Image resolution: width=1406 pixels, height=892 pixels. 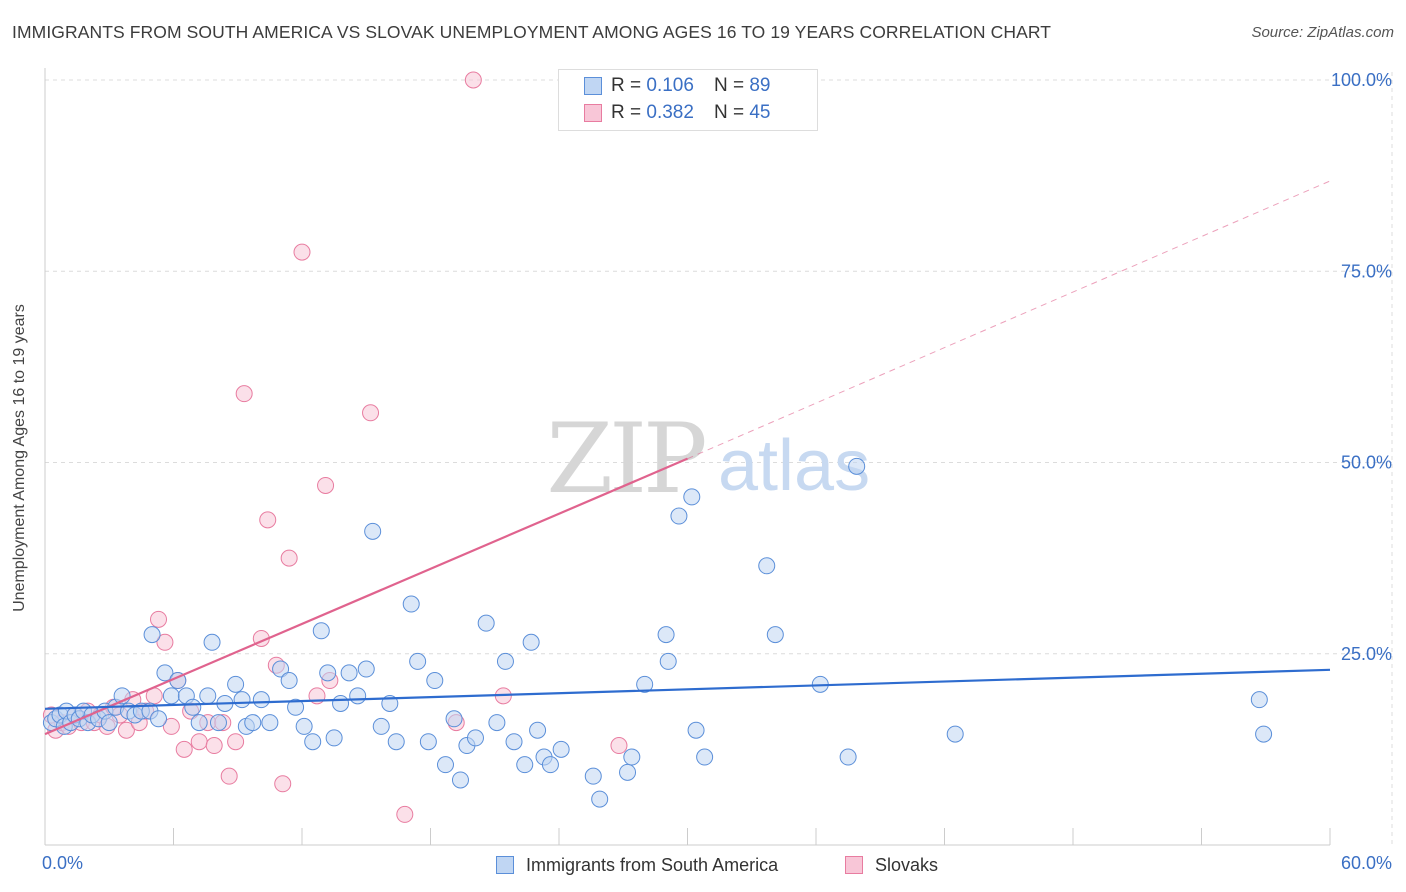 What do you see at coordinates (1009, 320) in the screenshot?
I see `slovaks-trend-extension` at bounding box center [1009, 320].